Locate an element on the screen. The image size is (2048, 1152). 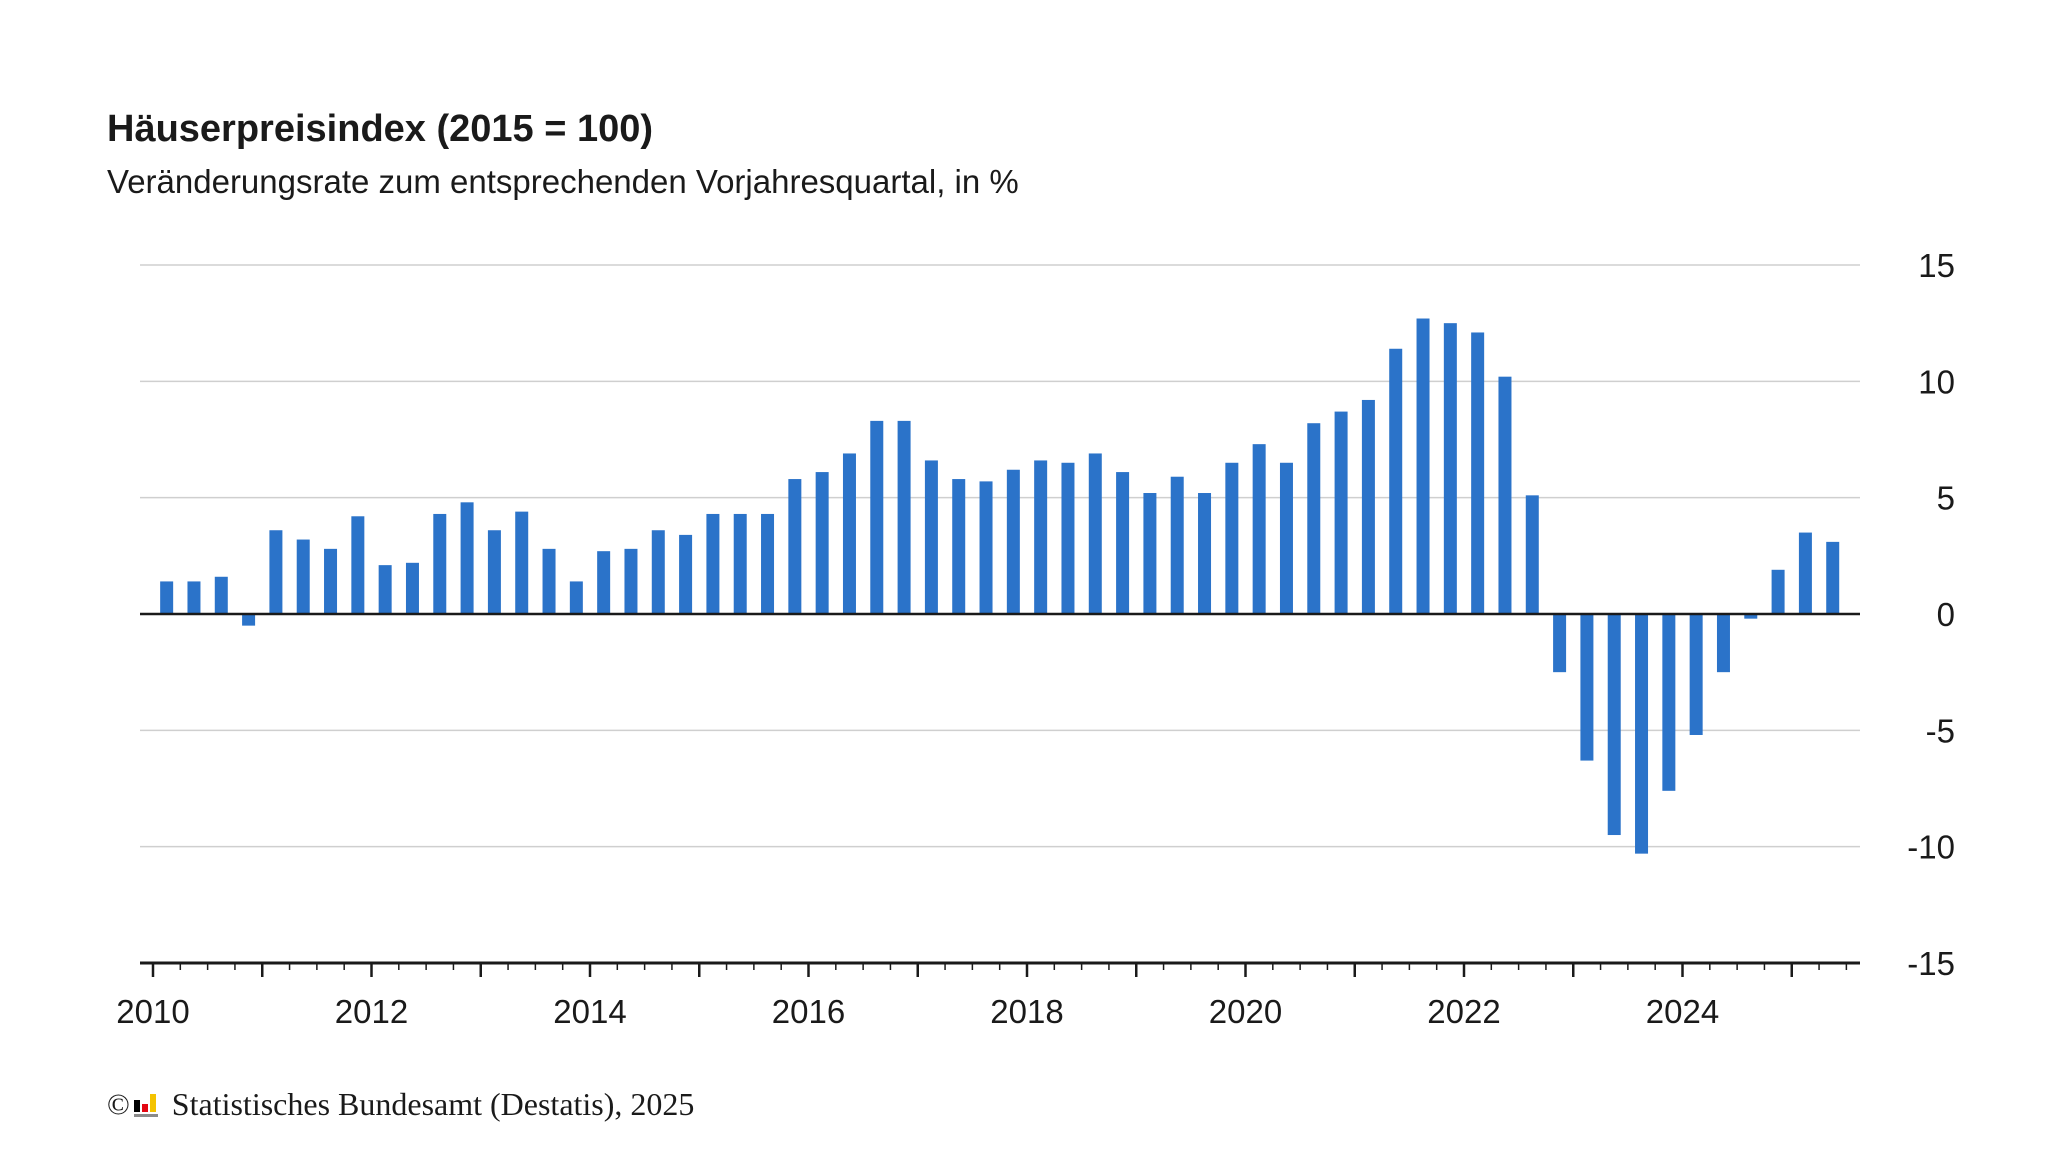
chart-title: Häuserpreisindex (2015 = 100) is located at coordinates (380, 129).